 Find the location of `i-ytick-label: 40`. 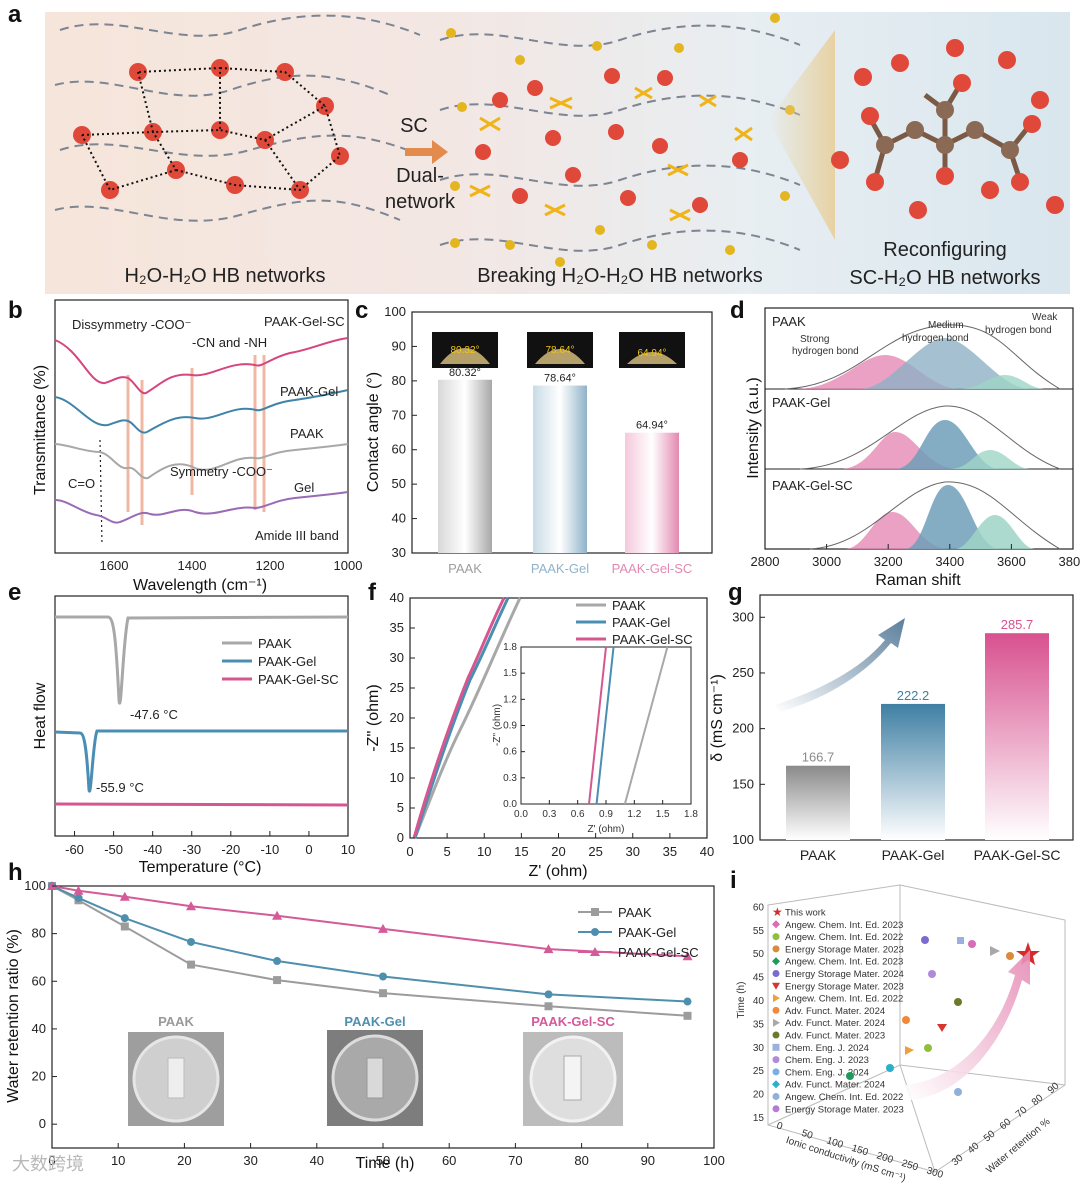

i-ytick-label: 40 is located at coordinates (759, 1001).